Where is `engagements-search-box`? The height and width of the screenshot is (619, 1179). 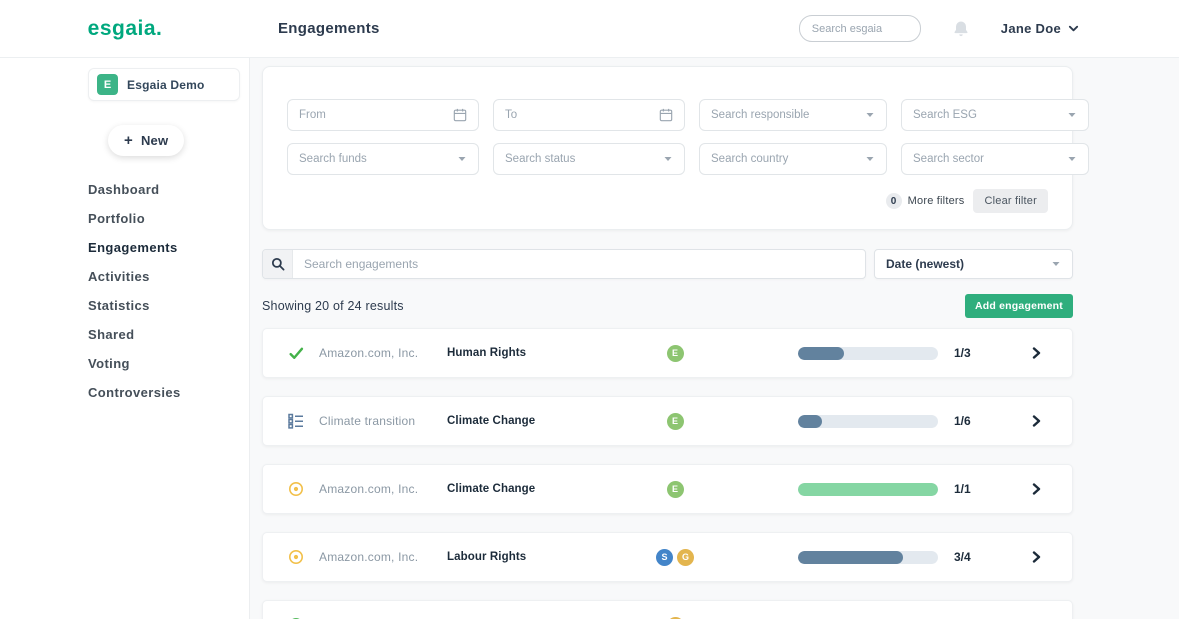
engagements-search-box is located at coordinates (564, 264).